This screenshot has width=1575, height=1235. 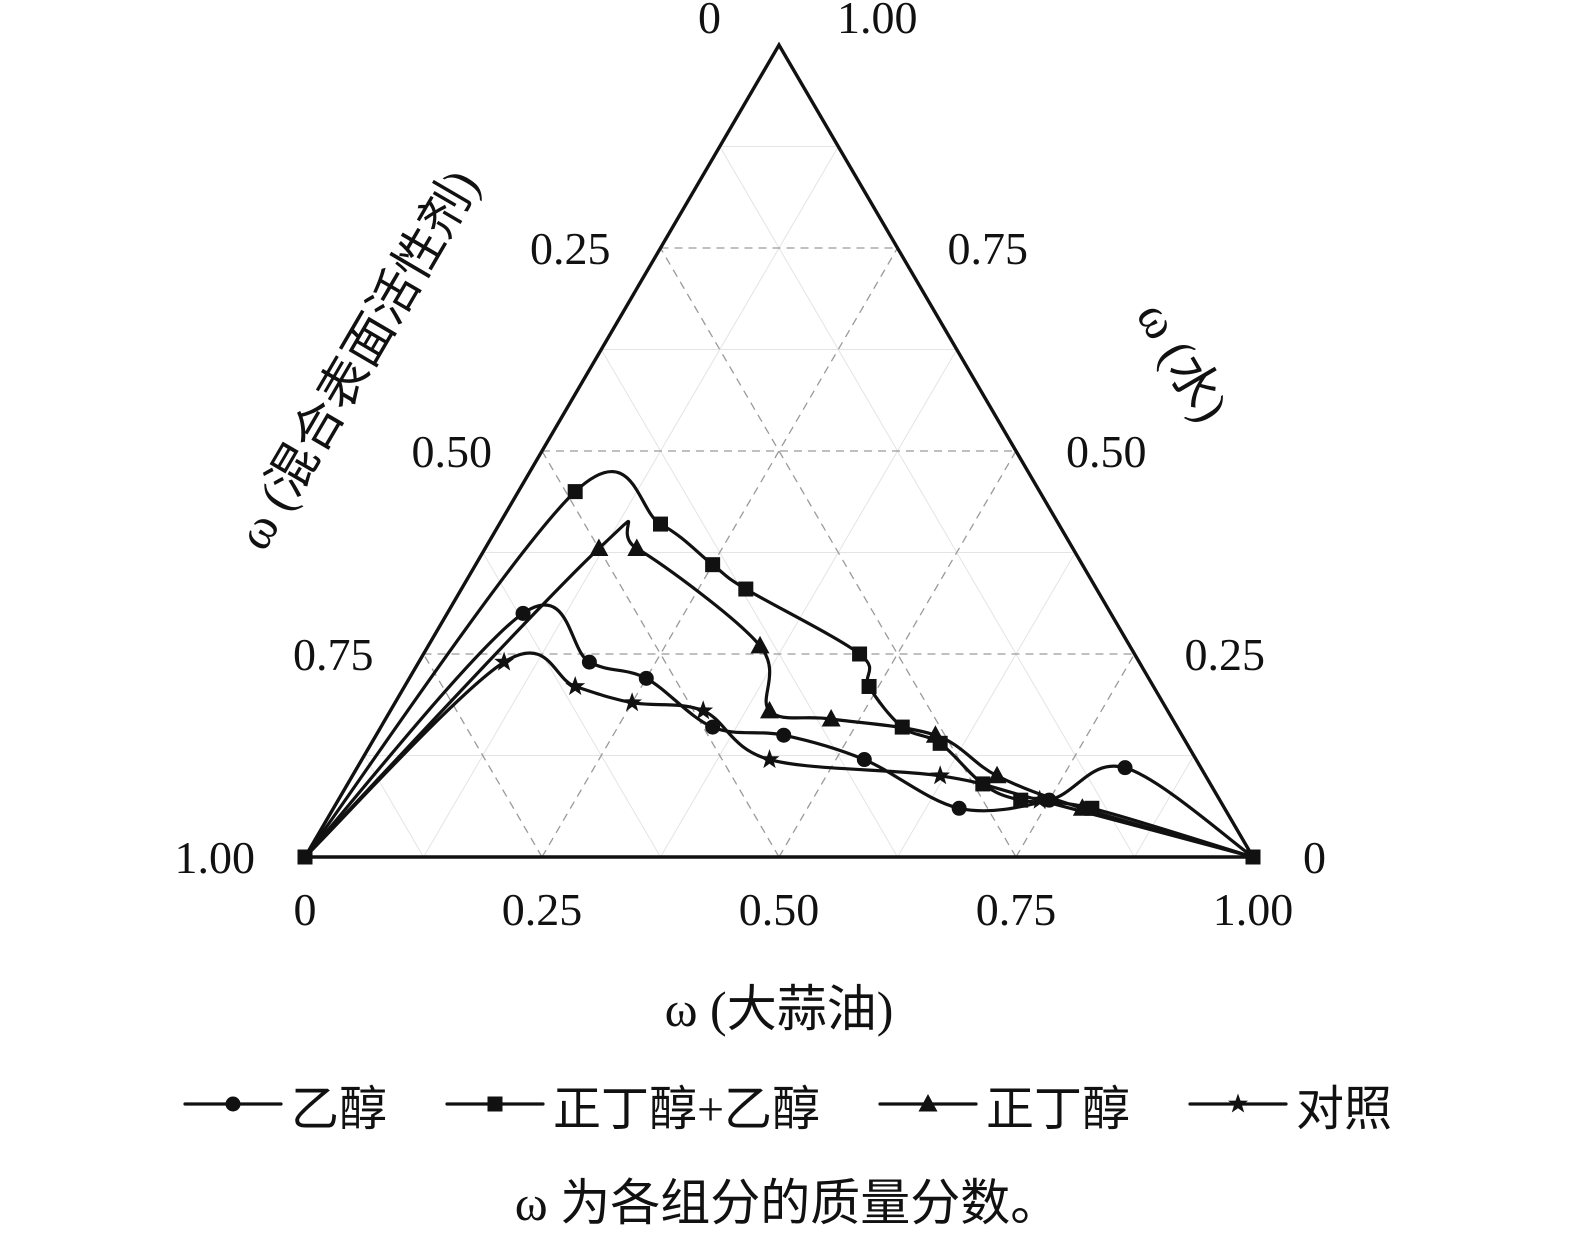 I want to click on bottom-axis-title: ω (大蒜油), so click(x=779, y=1009).